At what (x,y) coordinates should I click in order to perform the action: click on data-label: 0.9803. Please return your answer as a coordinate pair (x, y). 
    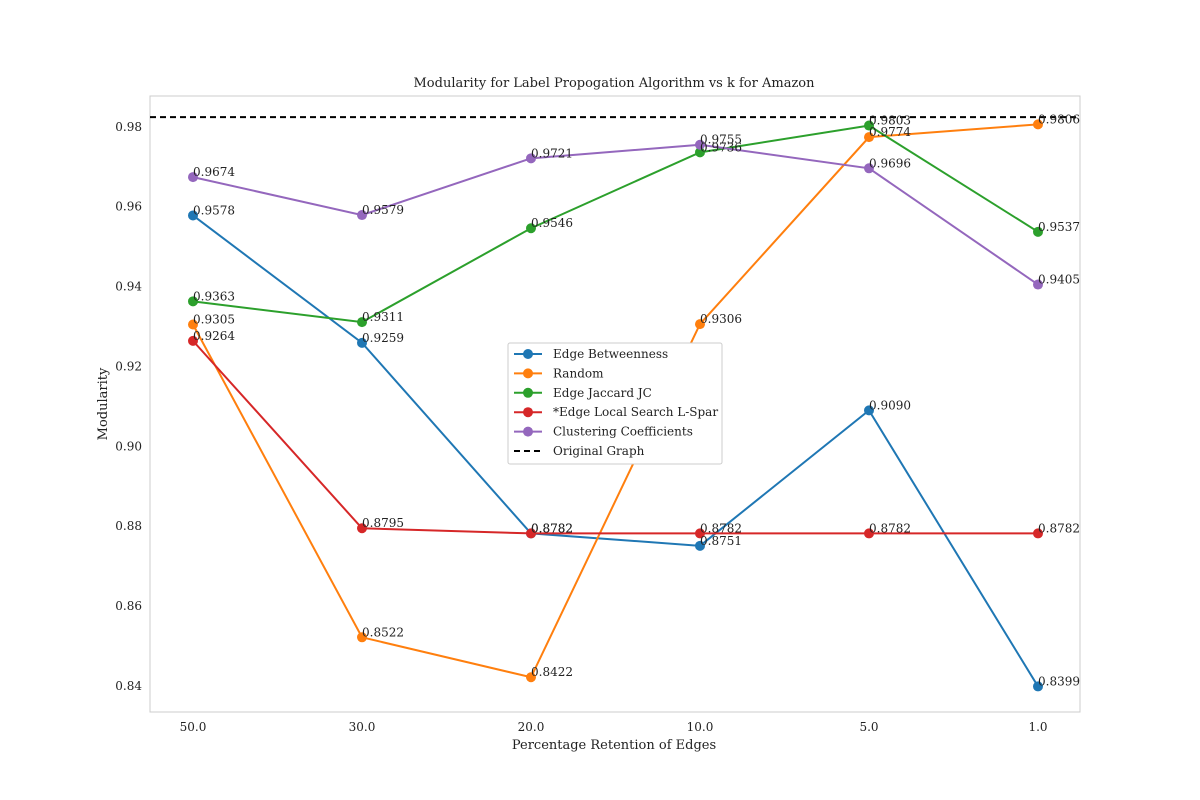
    Looking at the image, I should click on (890, 121).